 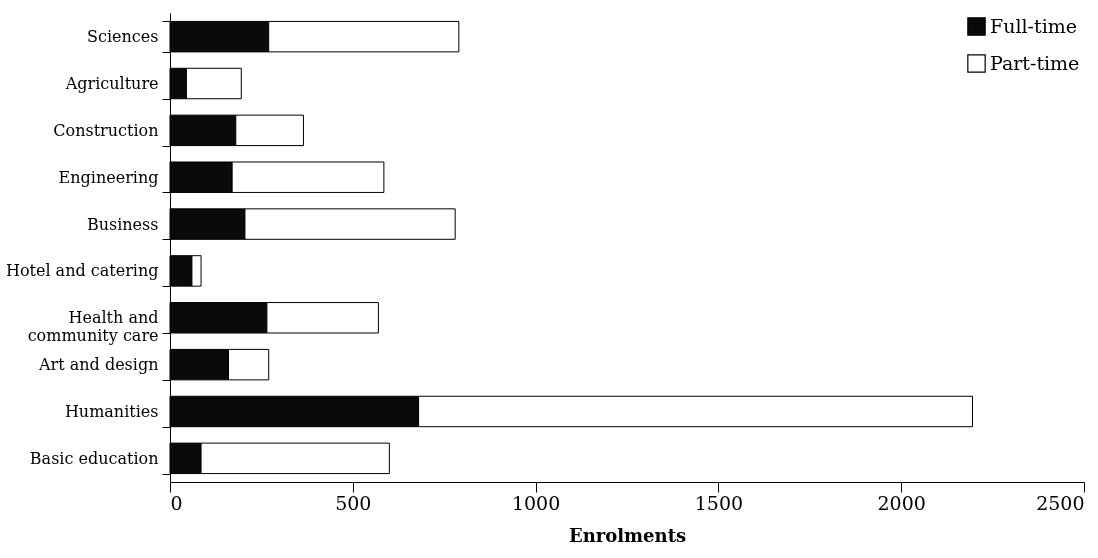 I want to click on x-tick-label: 500, so click(x=353, y=502).